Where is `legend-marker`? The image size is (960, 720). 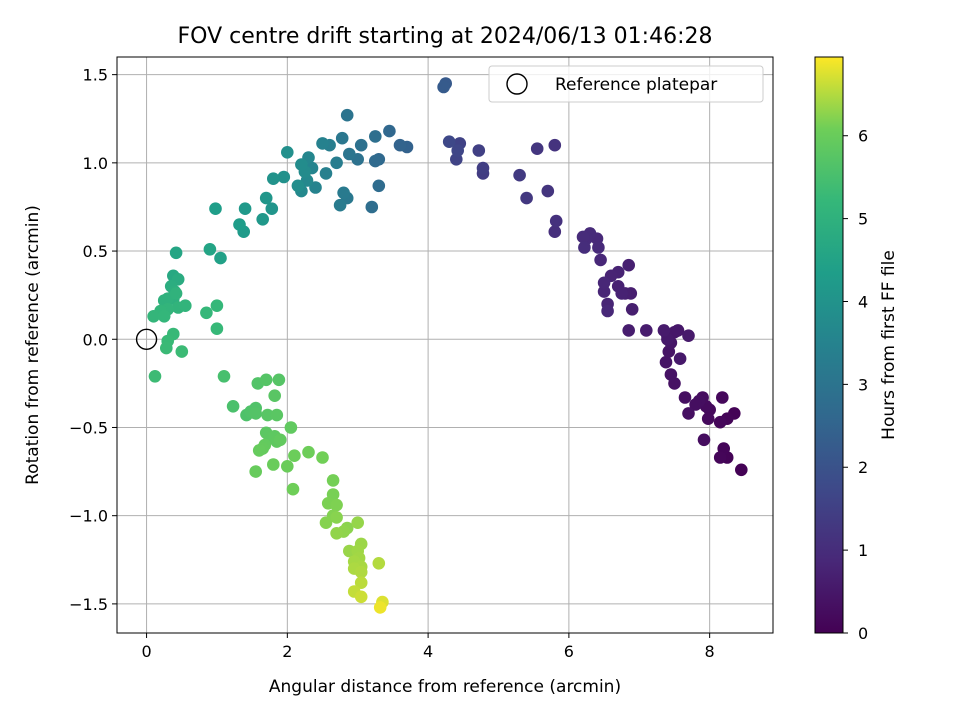 legend-marker is located at coordinates (517, 84).